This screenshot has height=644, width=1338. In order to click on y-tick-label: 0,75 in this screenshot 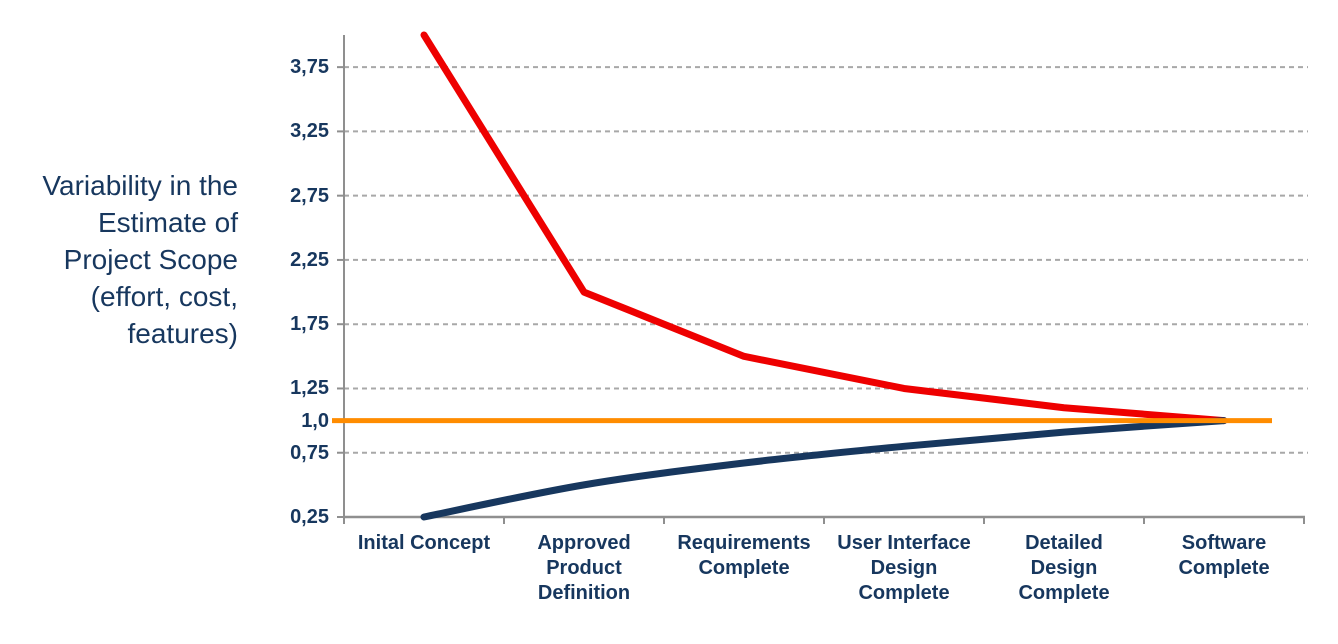, I will do `click(309, 452)`.